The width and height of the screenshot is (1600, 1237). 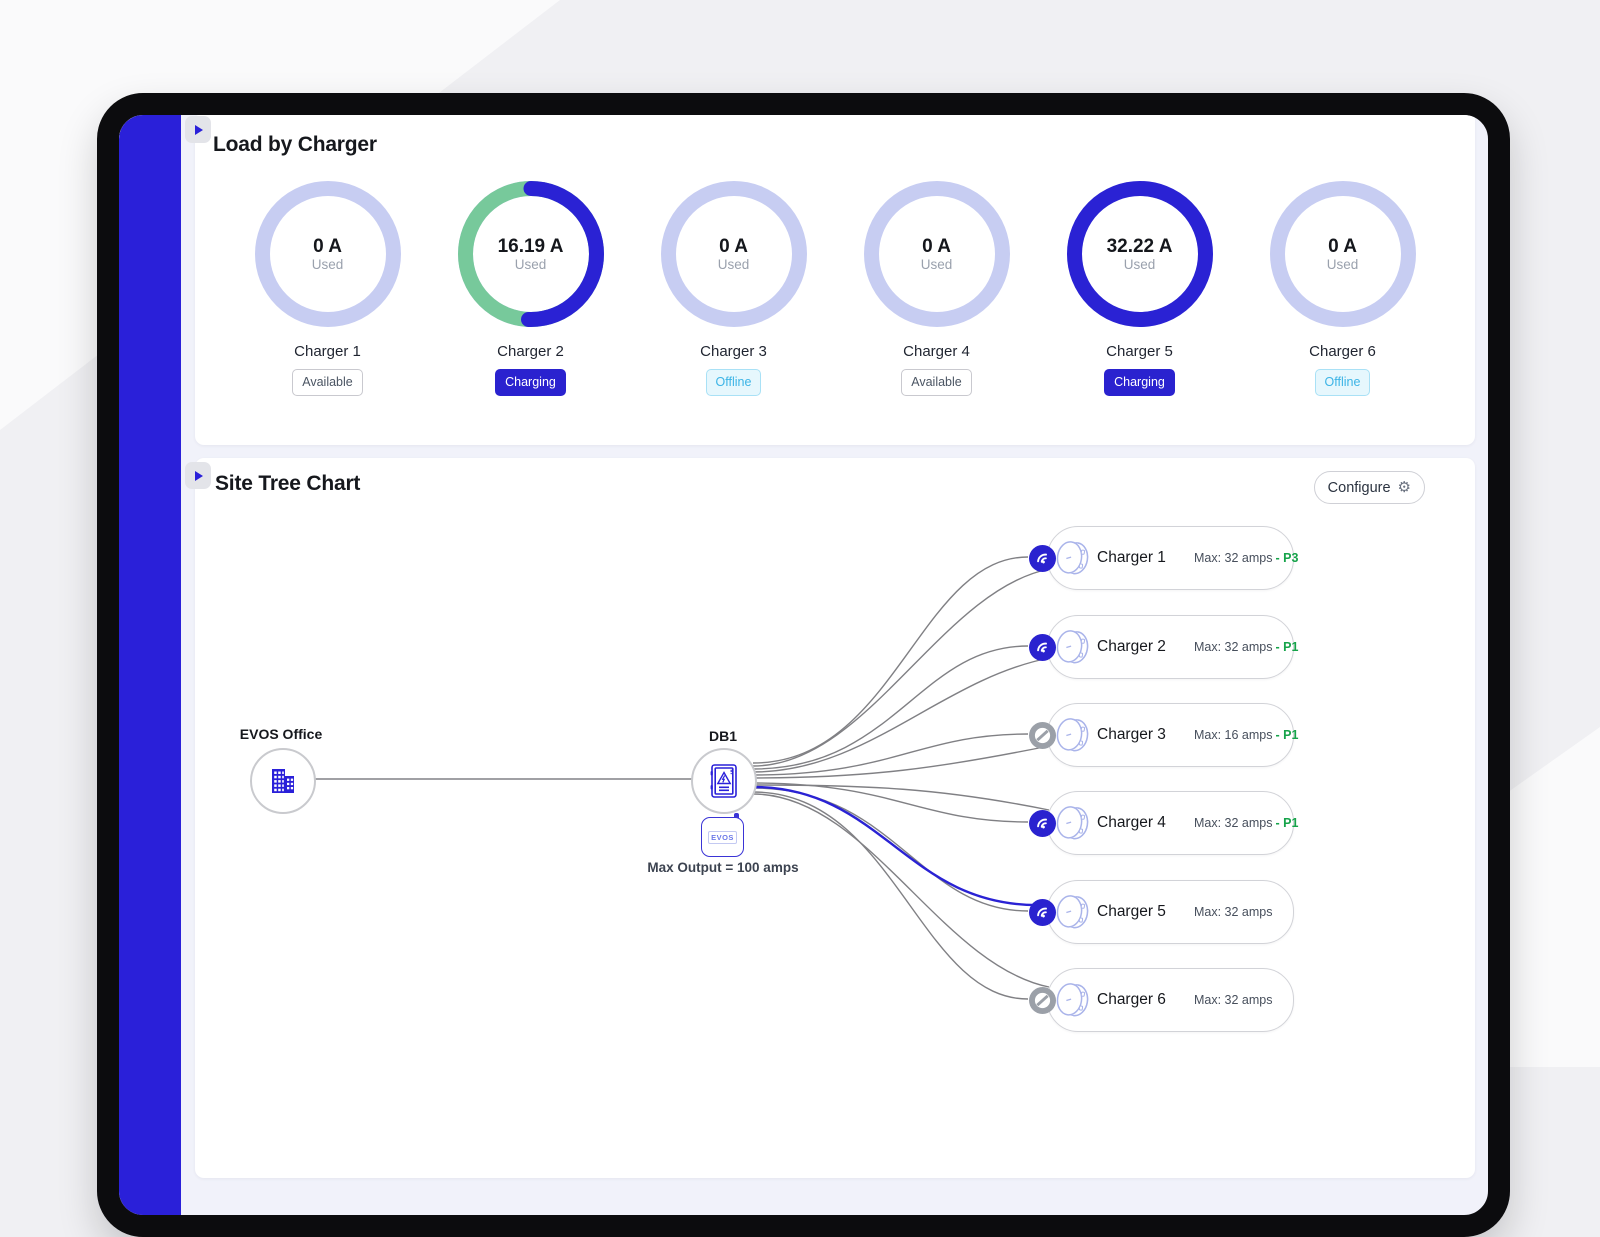 What do you see at coordinates (530, 351) in the screenshot?
I see `charger-name: Charger 2` at bounding box center [530, 351].